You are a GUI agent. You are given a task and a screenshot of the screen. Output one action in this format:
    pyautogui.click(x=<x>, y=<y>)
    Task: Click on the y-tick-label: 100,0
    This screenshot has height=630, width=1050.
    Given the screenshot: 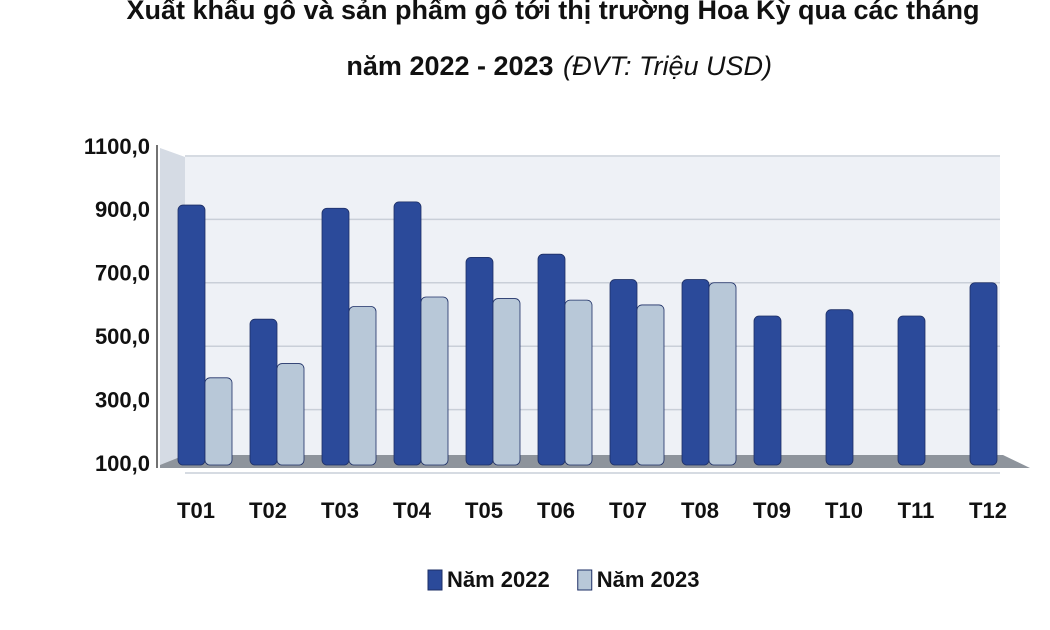 What is the action you would take?
    pyautogui.click(x=122, y=463)
    